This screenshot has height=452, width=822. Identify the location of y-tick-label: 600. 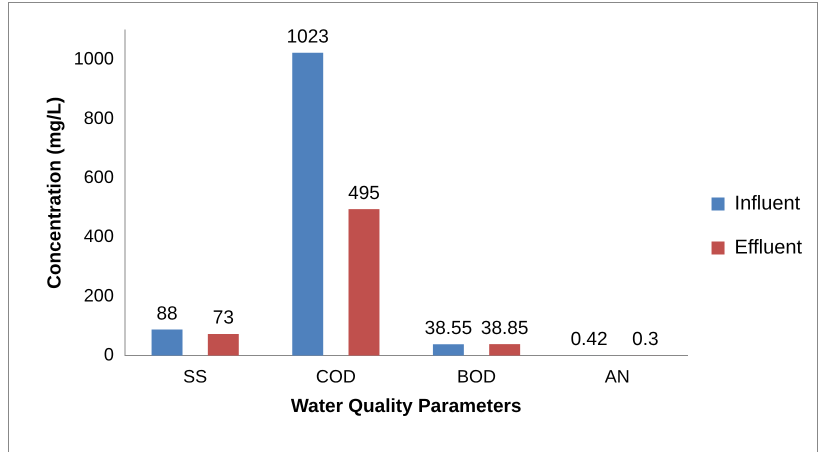
(99, 176).